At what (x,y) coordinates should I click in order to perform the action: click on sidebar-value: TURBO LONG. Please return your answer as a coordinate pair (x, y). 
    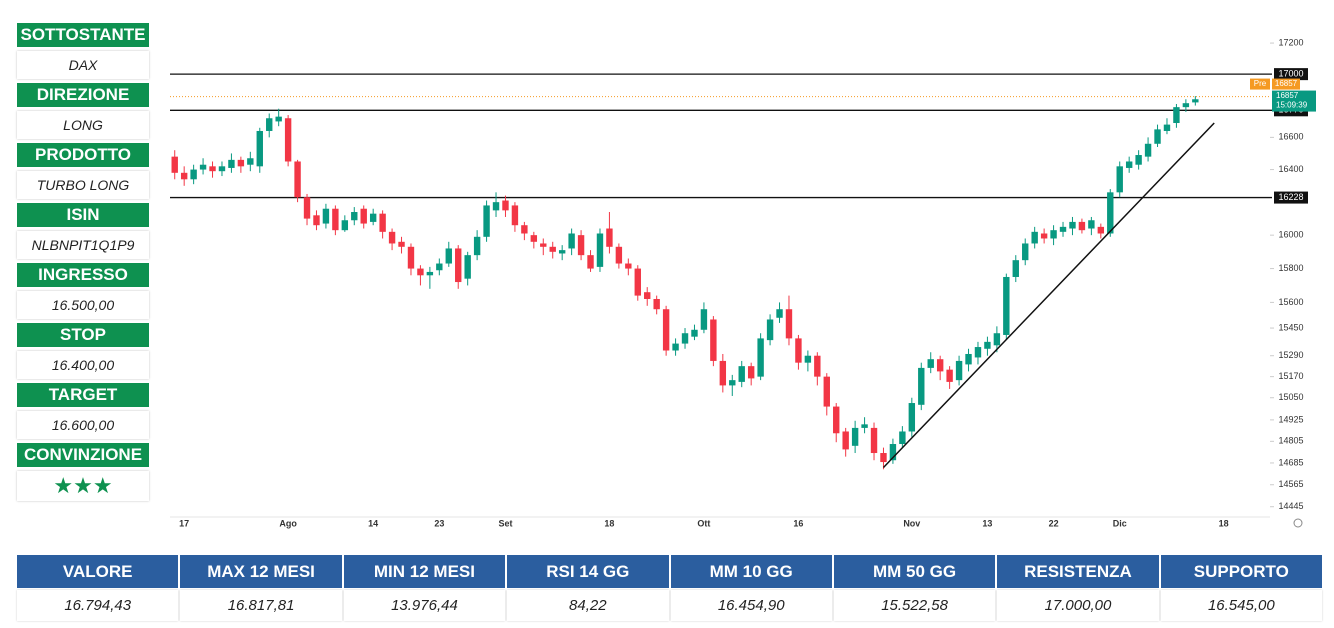
    Looking at the image, I should click on (83, 185).